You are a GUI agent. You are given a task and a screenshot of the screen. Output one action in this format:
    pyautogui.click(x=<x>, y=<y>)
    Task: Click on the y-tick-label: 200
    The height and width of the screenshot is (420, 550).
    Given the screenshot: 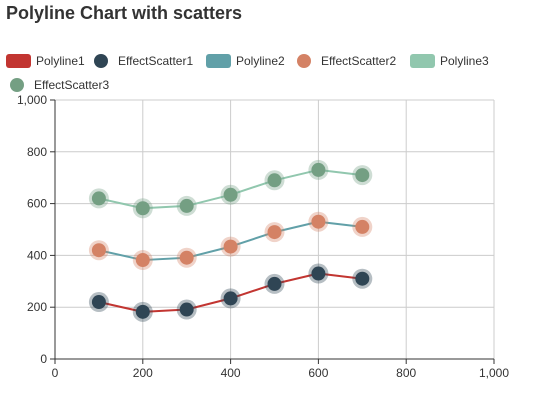 What is the action you would take?
    pyautogui.click(x=37, y=307)
    